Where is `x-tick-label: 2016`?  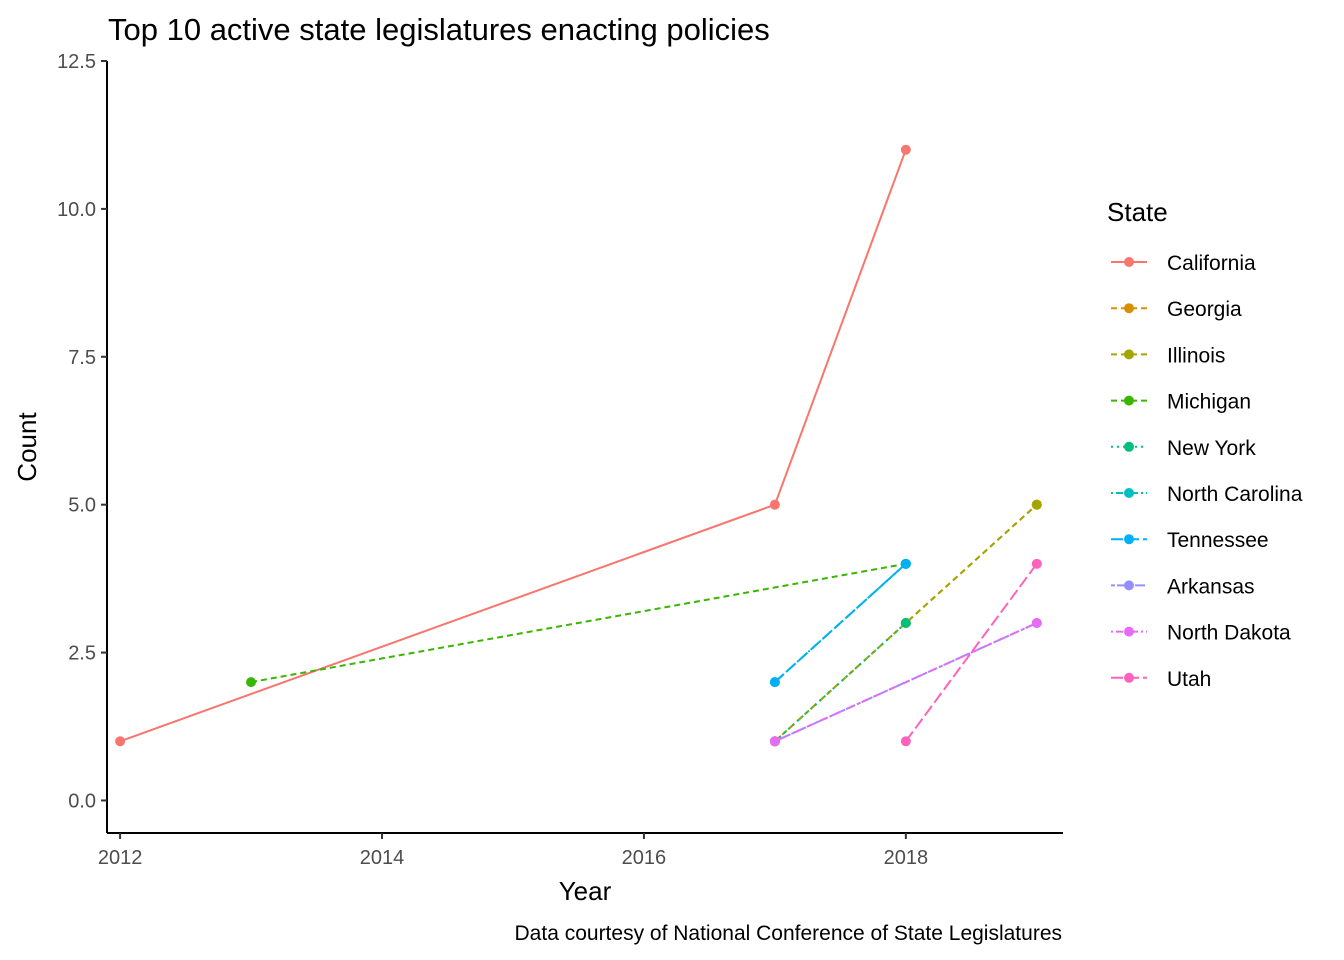 x-tick-label: 2016 is located at coordinates (644, 858).